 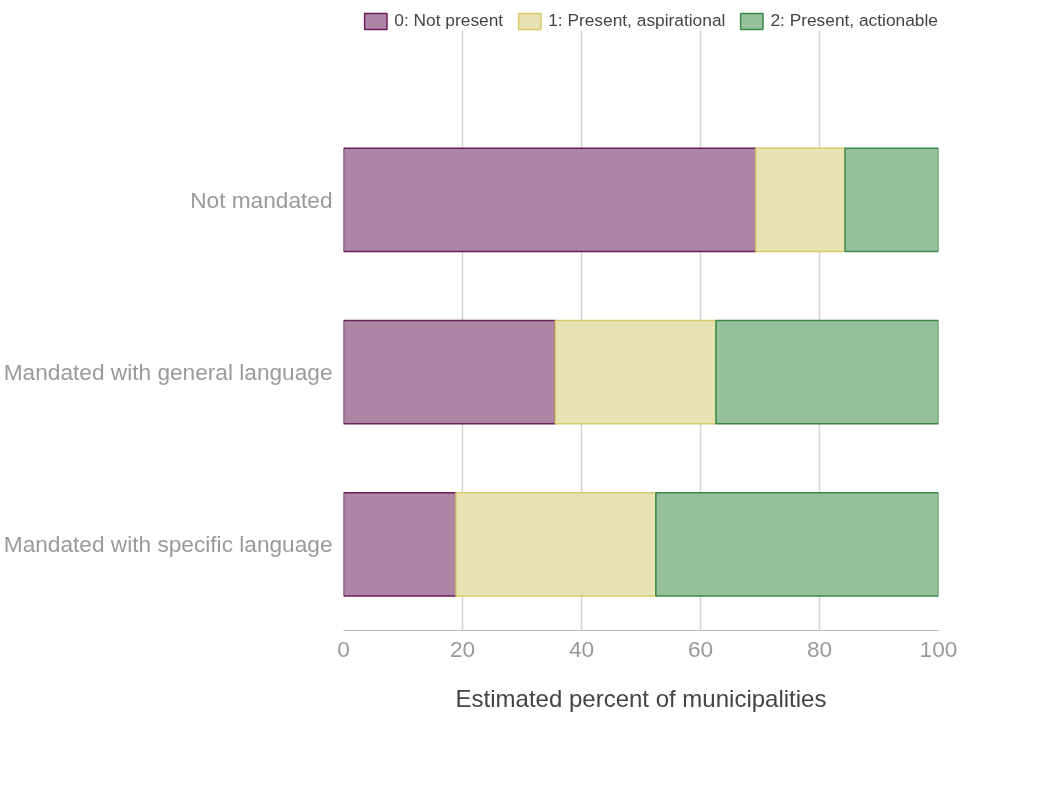 What do you see at coordinates (700, 648) in the screenshot?
I see `x-tick-label: 60` at bounding box center [700, 648].